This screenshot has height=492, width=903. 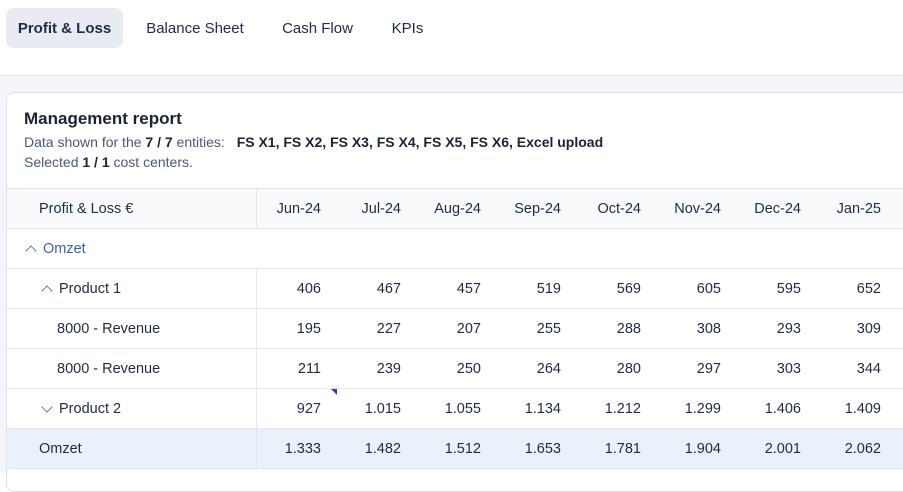 I want to click on column-header-month: Aug-24, so click(x=457, y=208).